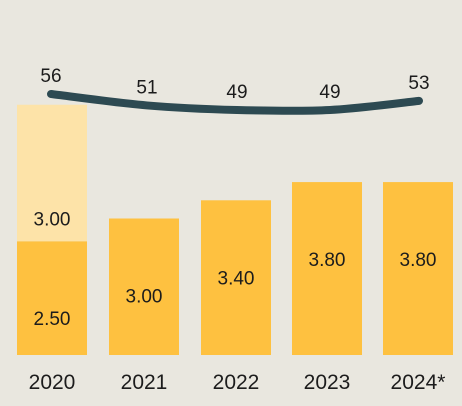 This screenshot has width=462, height=406. I want to click on x-tick-label: 2023, so click(327, 382).